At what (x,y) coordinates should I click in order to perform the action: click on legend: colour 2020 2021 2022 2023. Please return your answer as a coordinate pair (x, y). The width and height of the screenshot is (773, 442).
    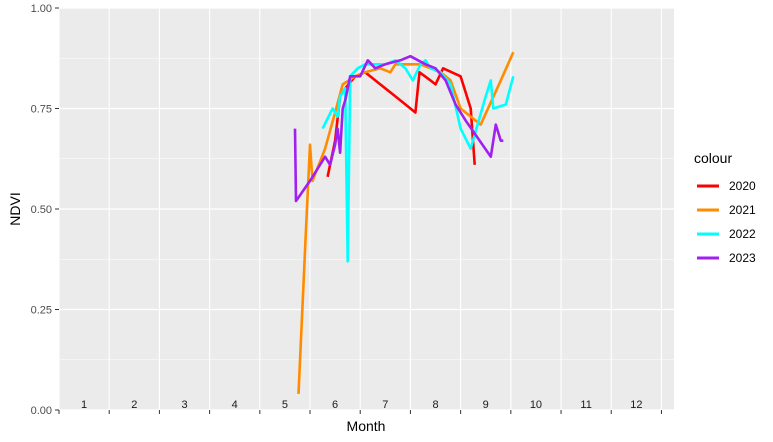
    Looking at the image, I should click on (725, 207).